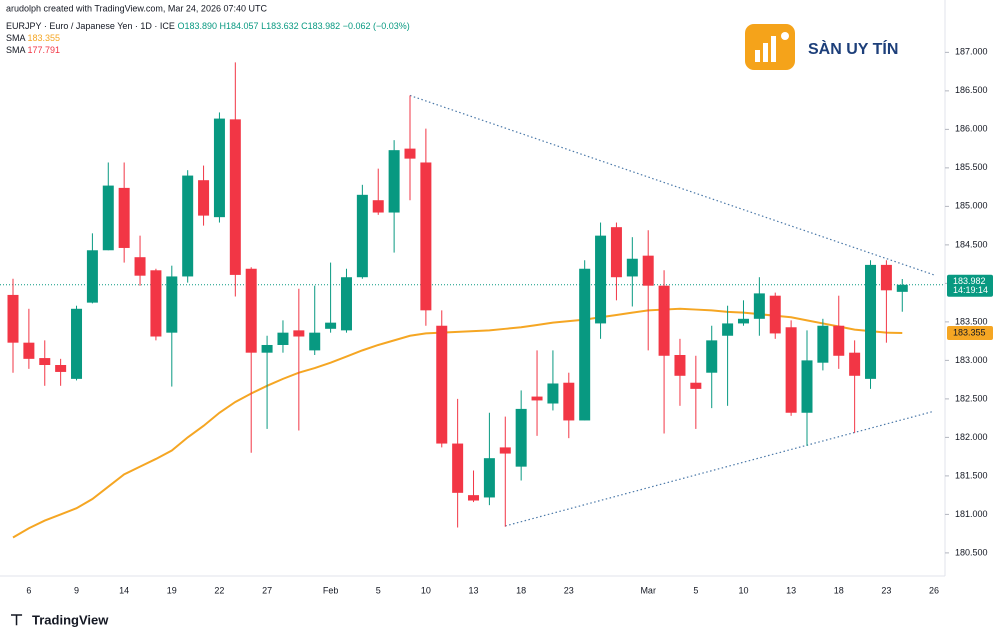  Describe the element at coordinates (376, 26) in the screenshot. I see `legend-item: −0.062 (−0.03%)` at that location.